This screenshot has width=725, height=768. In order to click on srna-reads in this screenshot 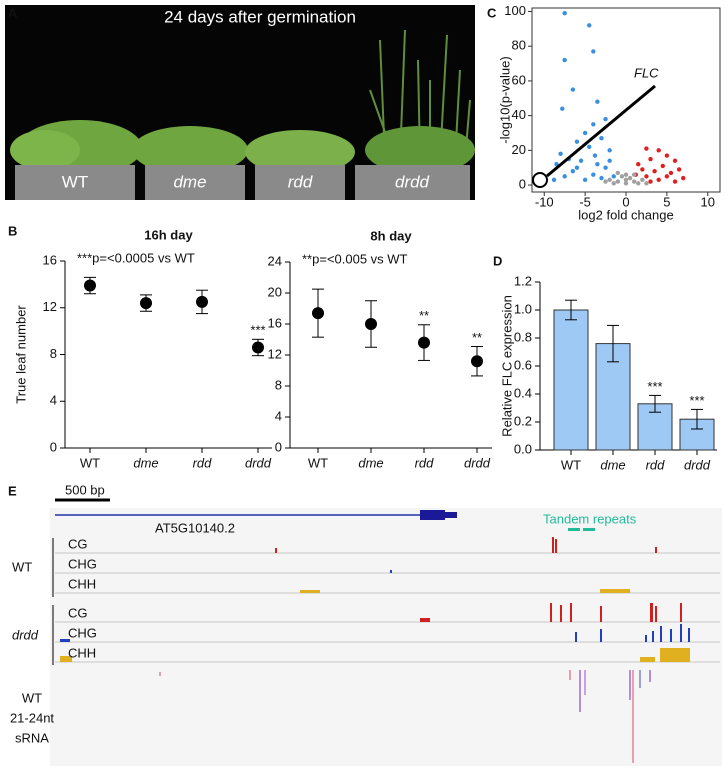, I will do `click(405, 716)`.